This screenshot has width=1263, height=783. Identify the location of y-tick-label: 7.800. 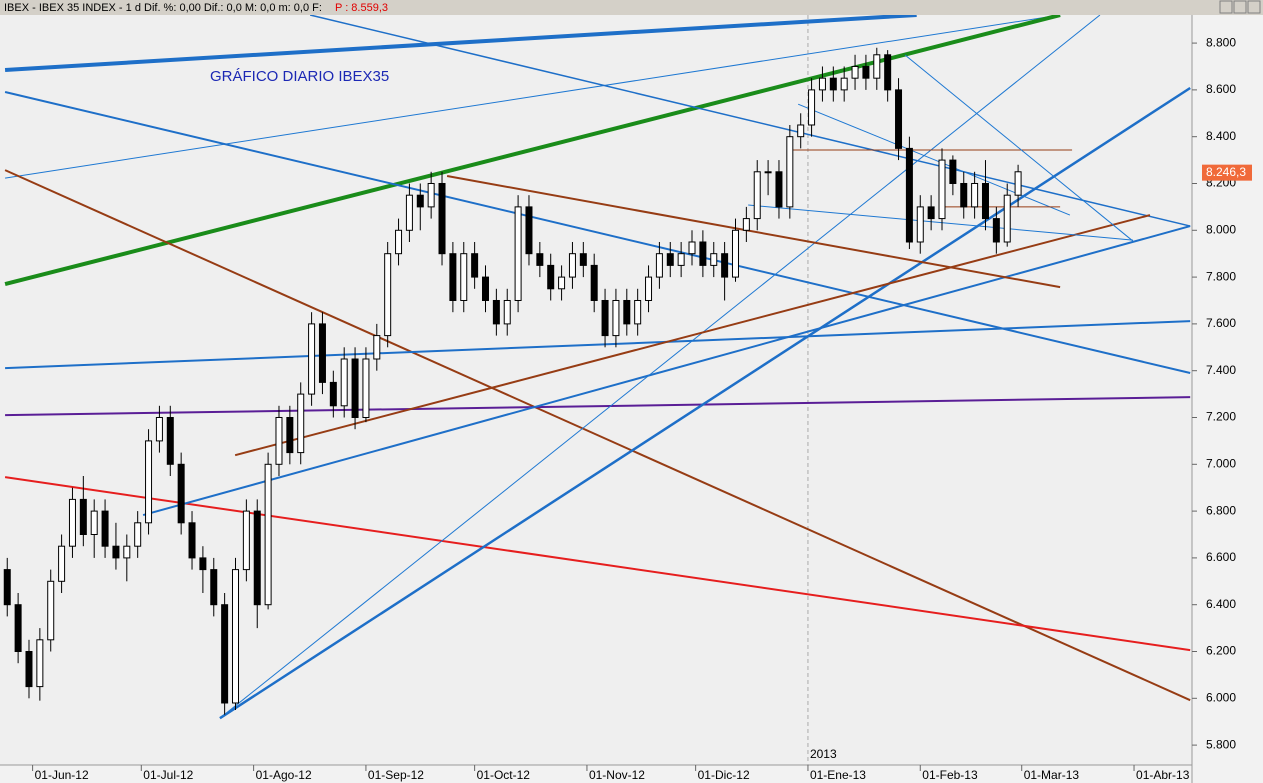
(1221, 276).